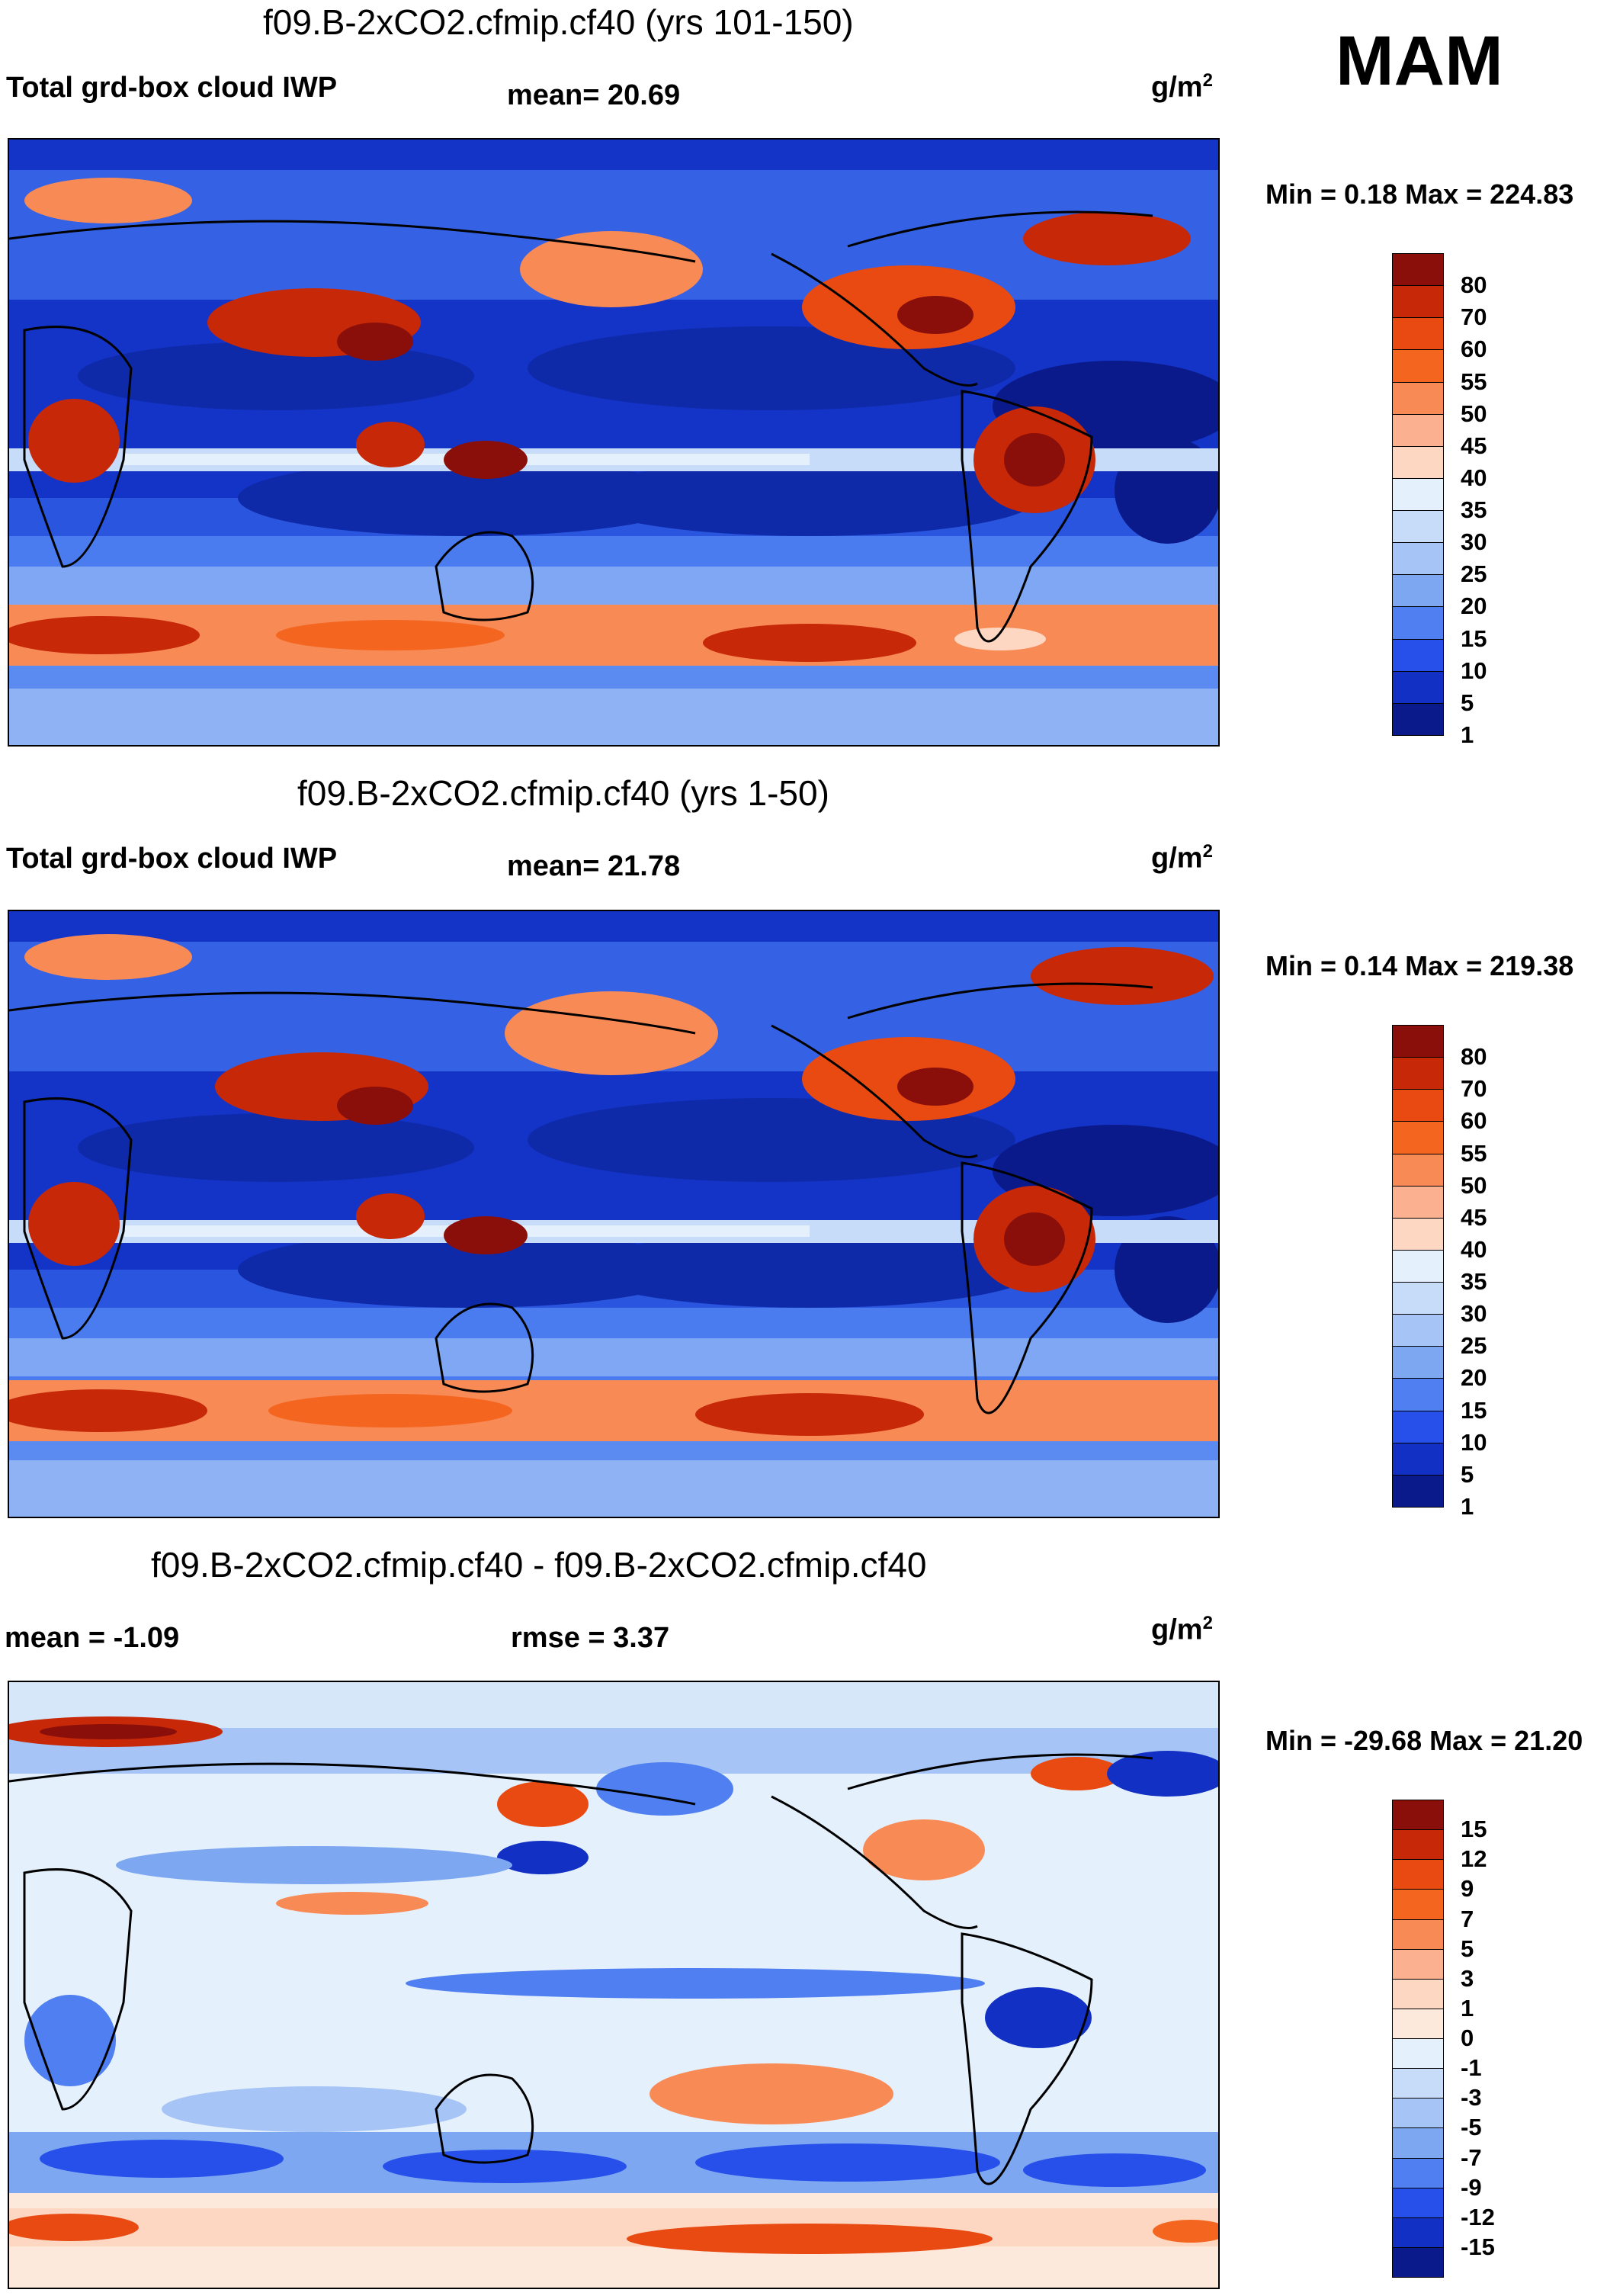 Image resolution: width=1623 pixels, height=2296 pixels. I want to click on panel-2-title: f09.B-2xCO2.cfmip.cf40 (yrs 1-50), so click(563, 793).